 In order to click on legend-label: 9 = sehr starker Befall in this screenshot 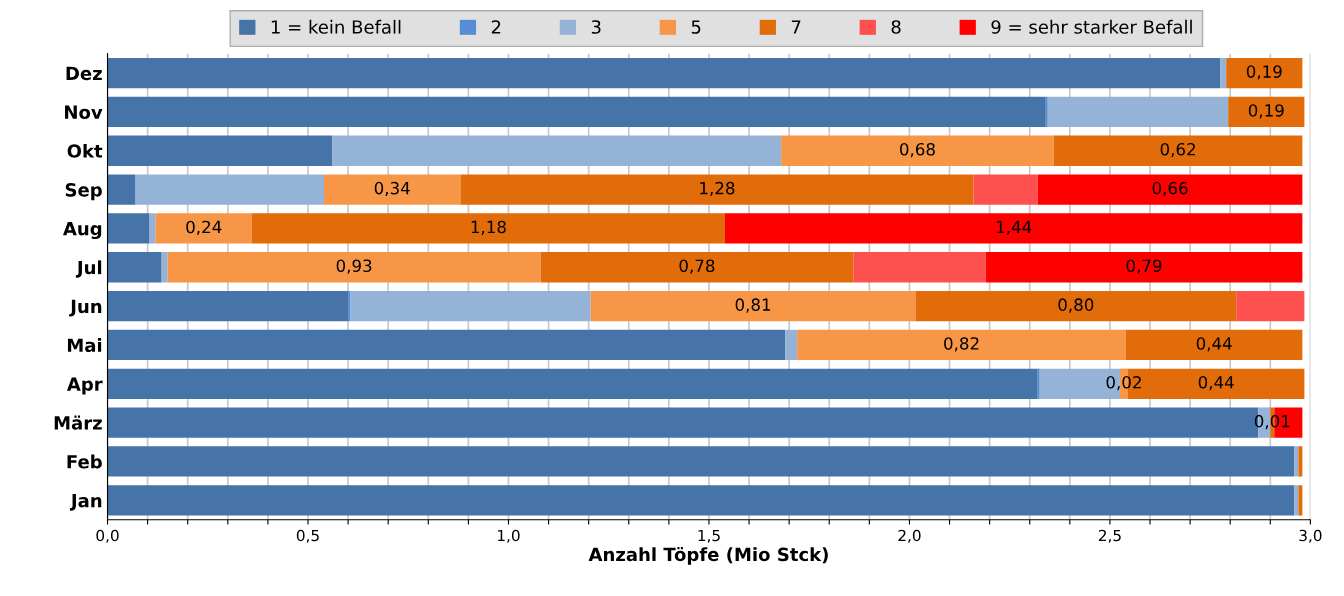, I will do `click(1091, 26)`.